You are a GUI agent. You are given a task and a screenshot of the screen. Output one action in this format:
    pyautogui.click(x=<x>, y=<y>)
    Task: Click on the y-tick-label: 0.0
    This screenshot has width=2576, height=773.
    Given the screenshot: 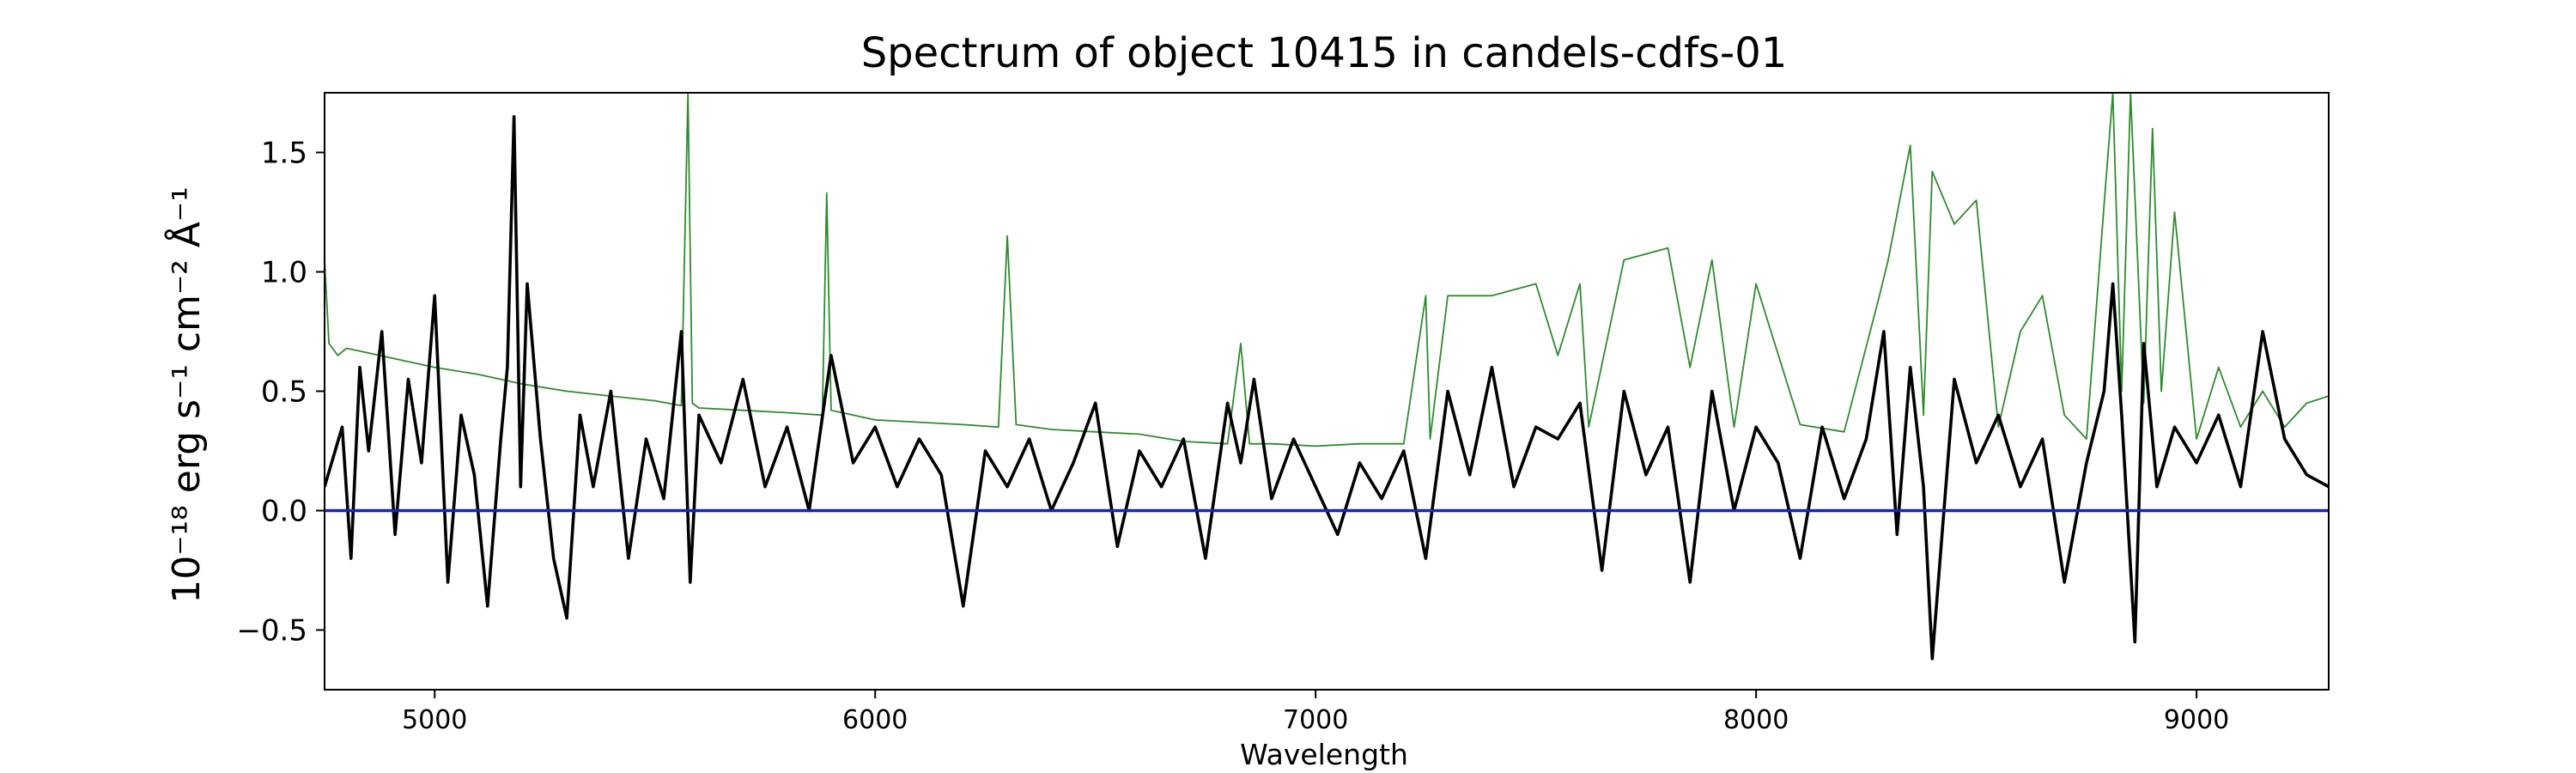 What is the action you would take?
    pyautogui.click(x=284, y=512)
    